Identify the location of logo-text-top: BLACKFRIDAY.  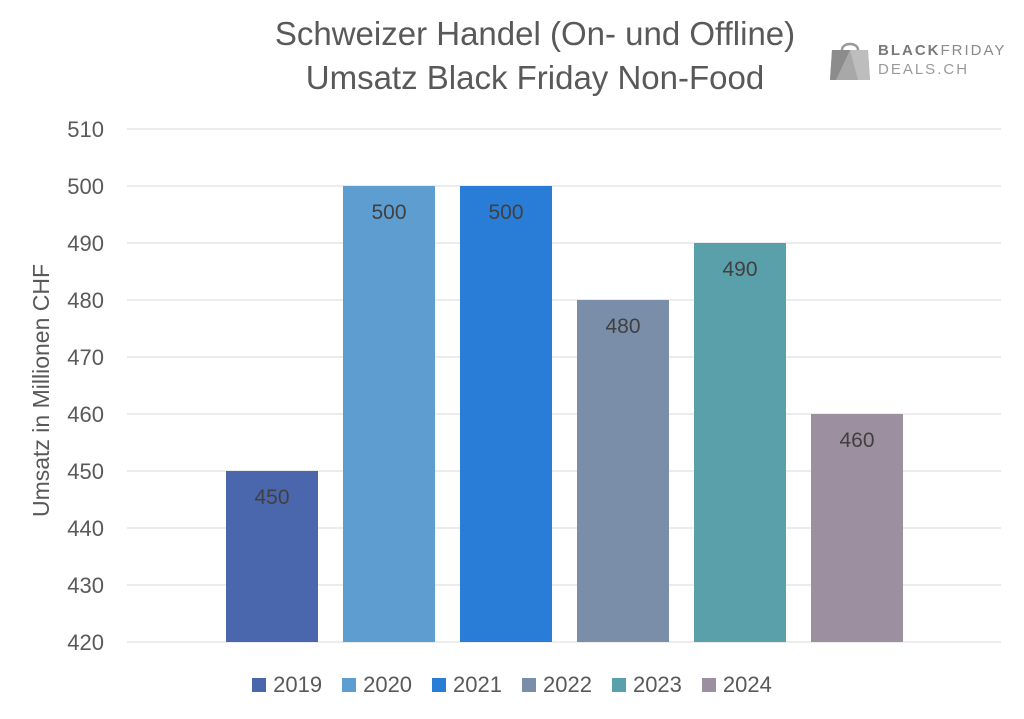
(942, 50).